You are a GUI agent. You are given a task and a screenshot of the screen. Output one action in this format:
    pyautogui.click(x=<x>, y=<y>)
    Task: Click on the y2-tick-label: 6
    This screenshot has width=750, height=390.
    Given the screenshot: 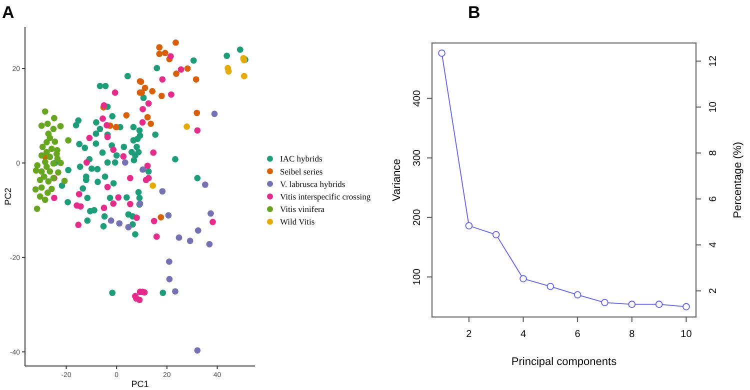 What is the action you would take?
    pyautogui.click(x=713, y=199)
    